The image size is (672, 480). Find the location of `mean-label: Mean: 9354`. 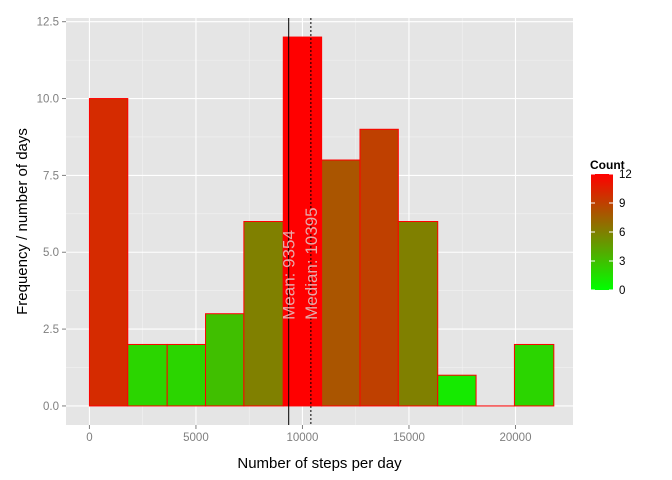

mean-label: Mean: 9354 is located at coordinates (289, 275).